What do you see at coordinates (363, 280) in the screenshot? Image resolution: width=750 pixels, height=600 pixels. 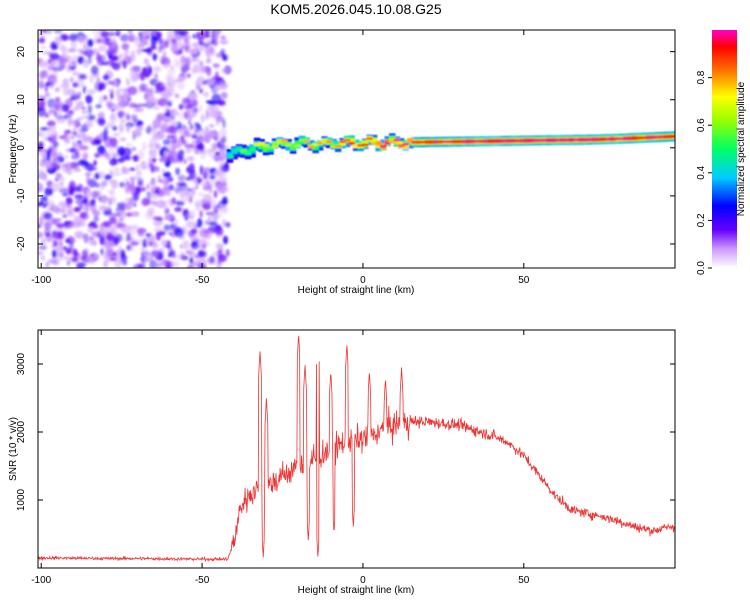 I see `x-tick-label: 0` at bounding box center [363, 280].